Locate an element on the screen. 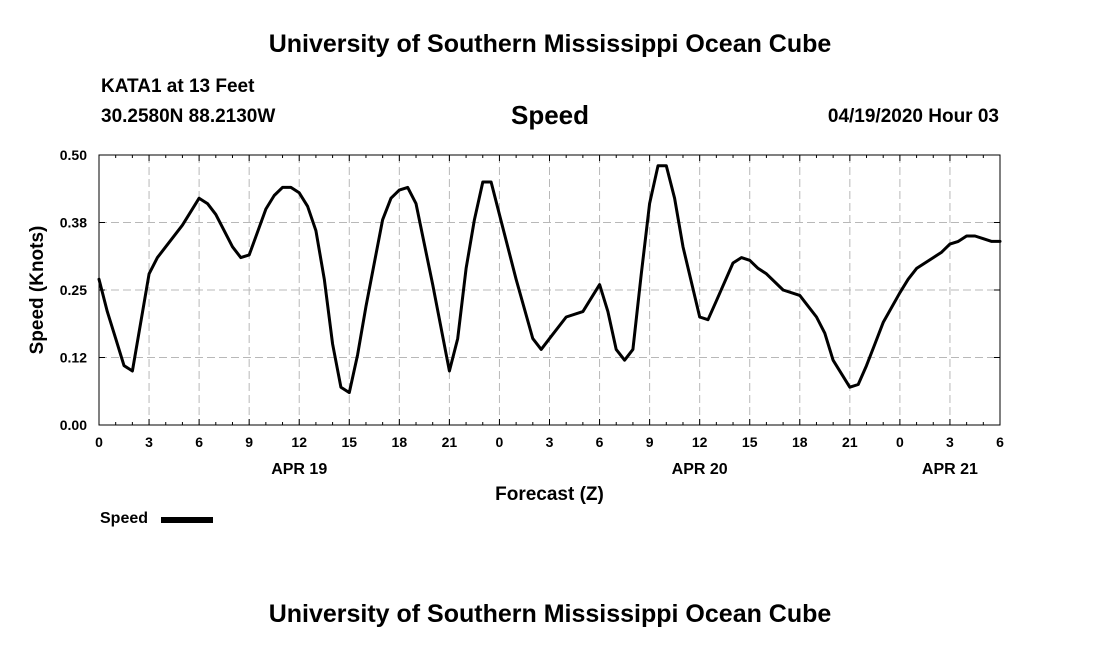 Image resolution: width=1100 pixels, height=650 pixels. date-label: APR 20 is located at coordinates (700, 469).